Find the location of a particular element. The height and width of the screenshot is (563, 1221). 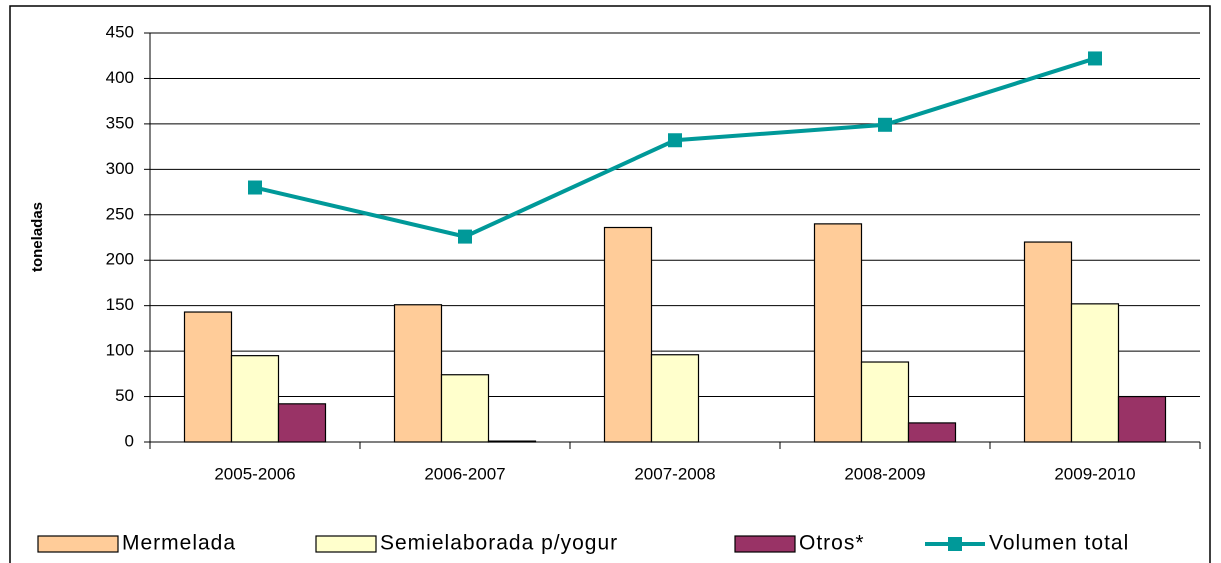

legend-label: Mermelada is located at coordinates (179, 543).